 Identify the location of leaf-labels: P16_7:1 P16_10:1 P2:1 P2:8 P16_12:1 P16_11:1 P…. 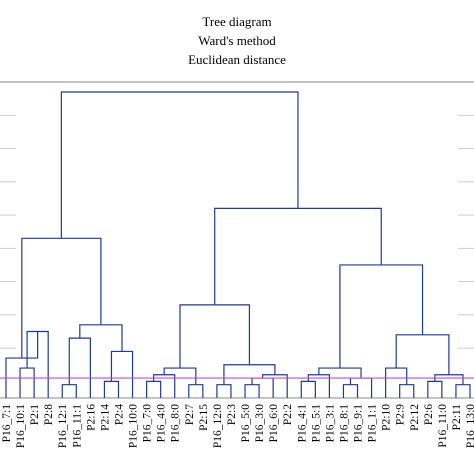
(237, 426).